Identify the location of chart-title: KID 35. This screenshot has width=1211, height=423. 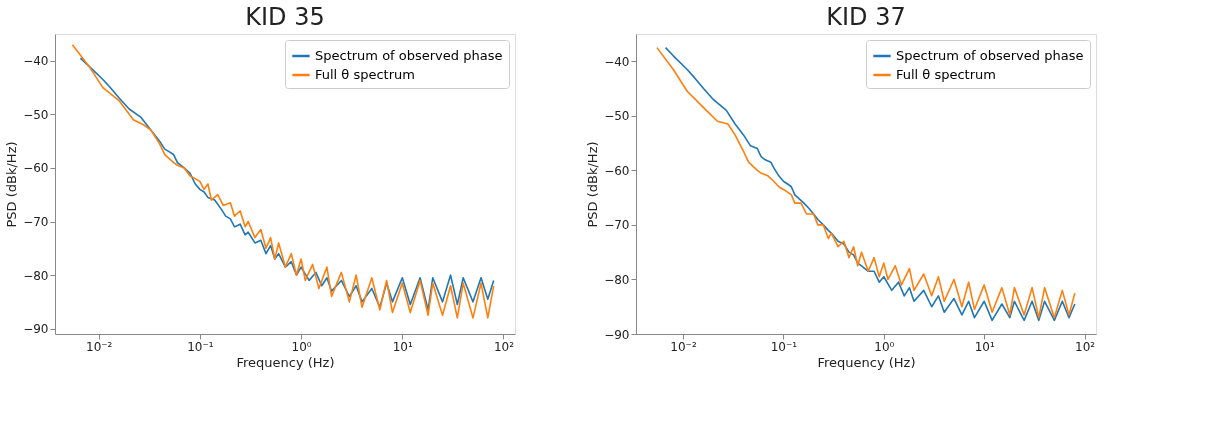
(285, 17).